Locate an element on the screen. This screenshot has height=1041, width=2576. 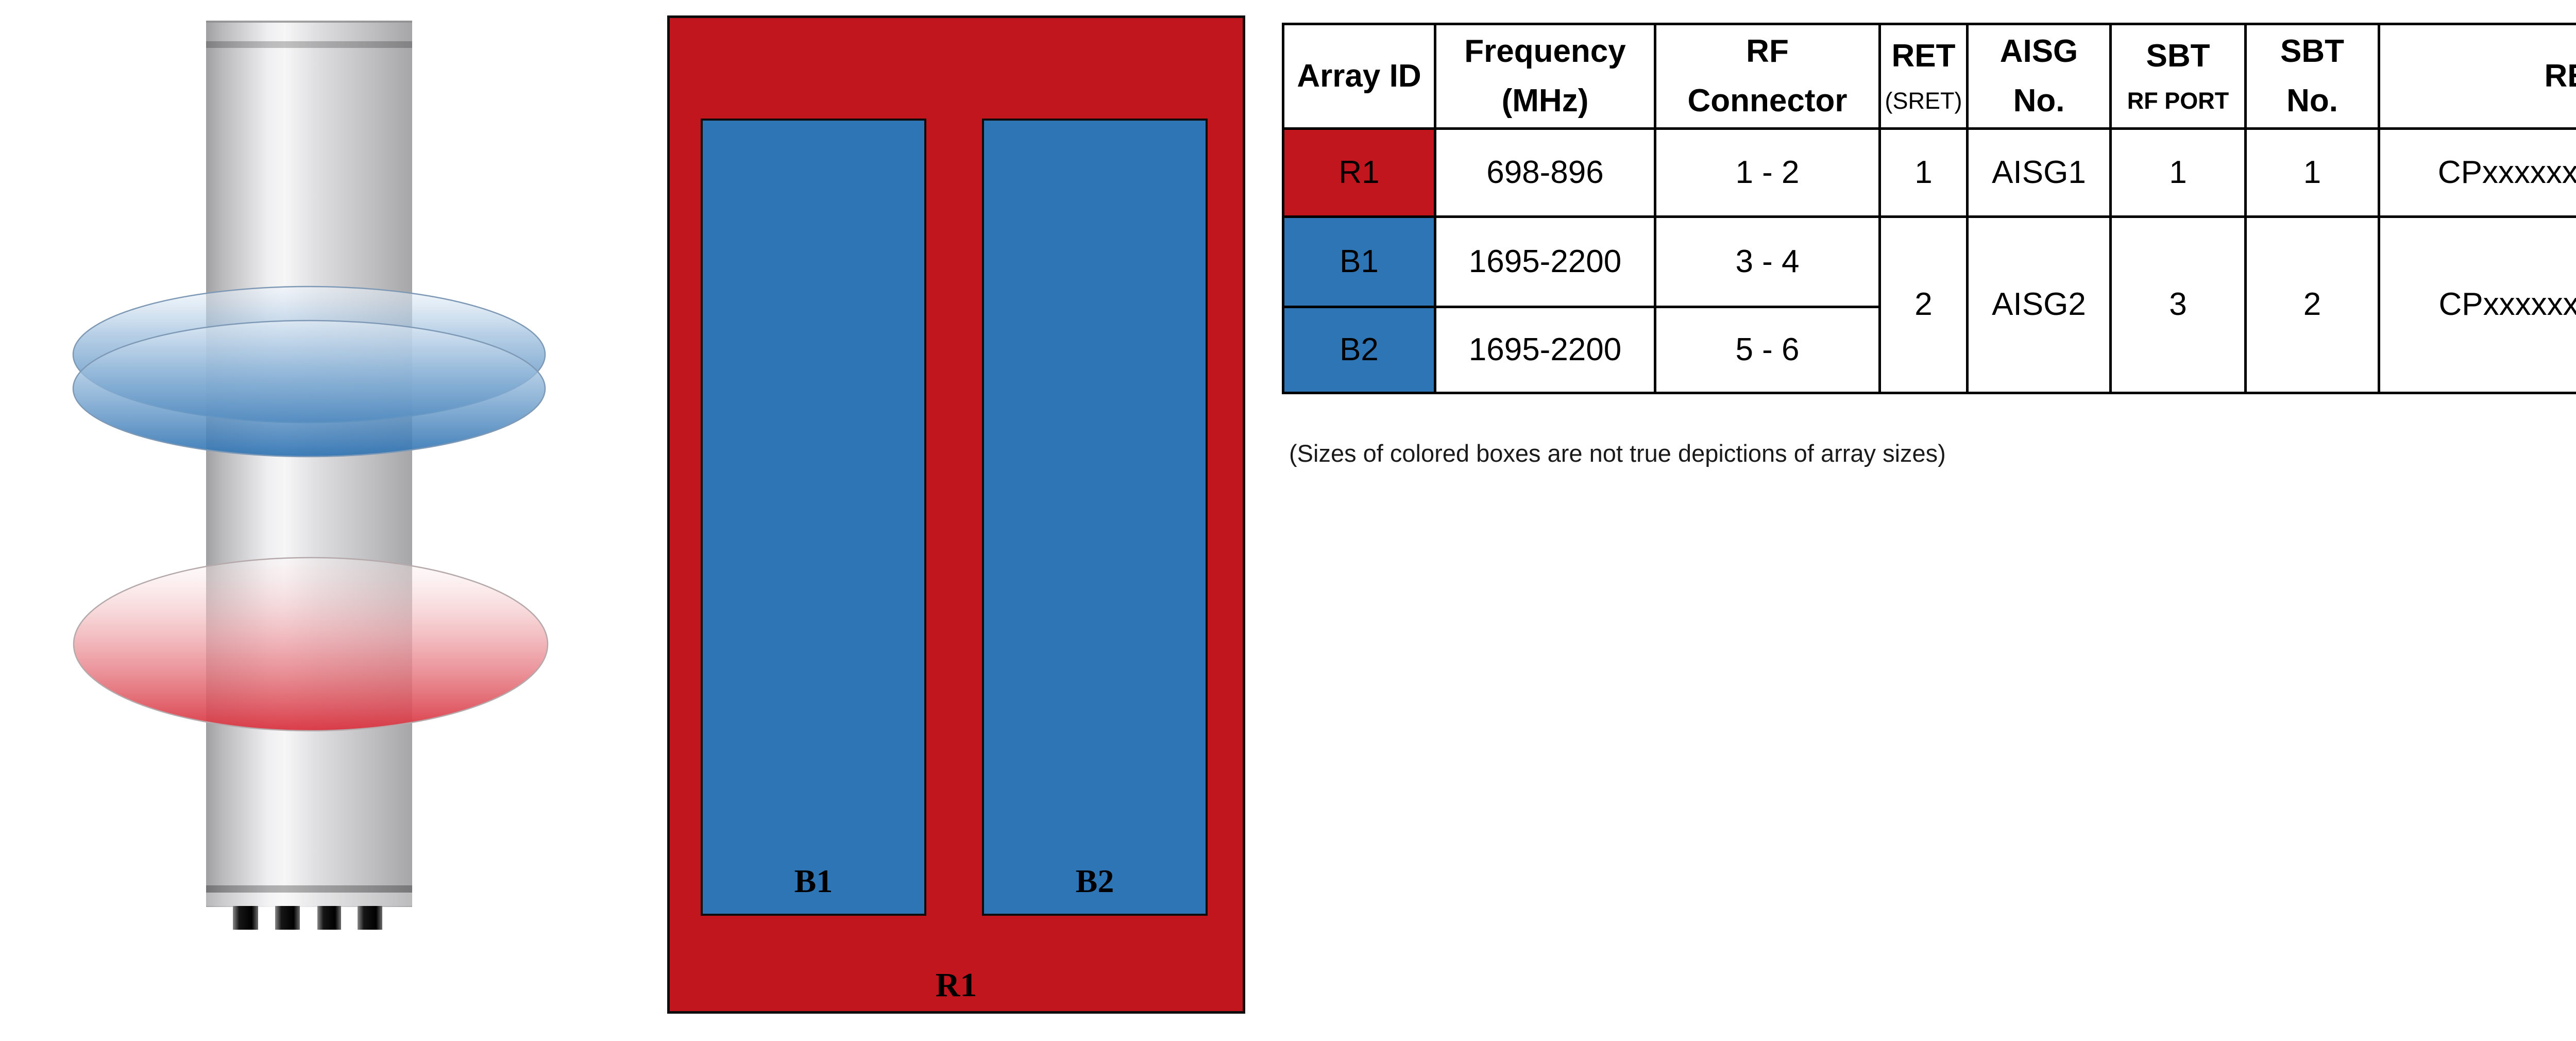
cell-array-id-r1: R1 is located at coordinates (1359, 172).